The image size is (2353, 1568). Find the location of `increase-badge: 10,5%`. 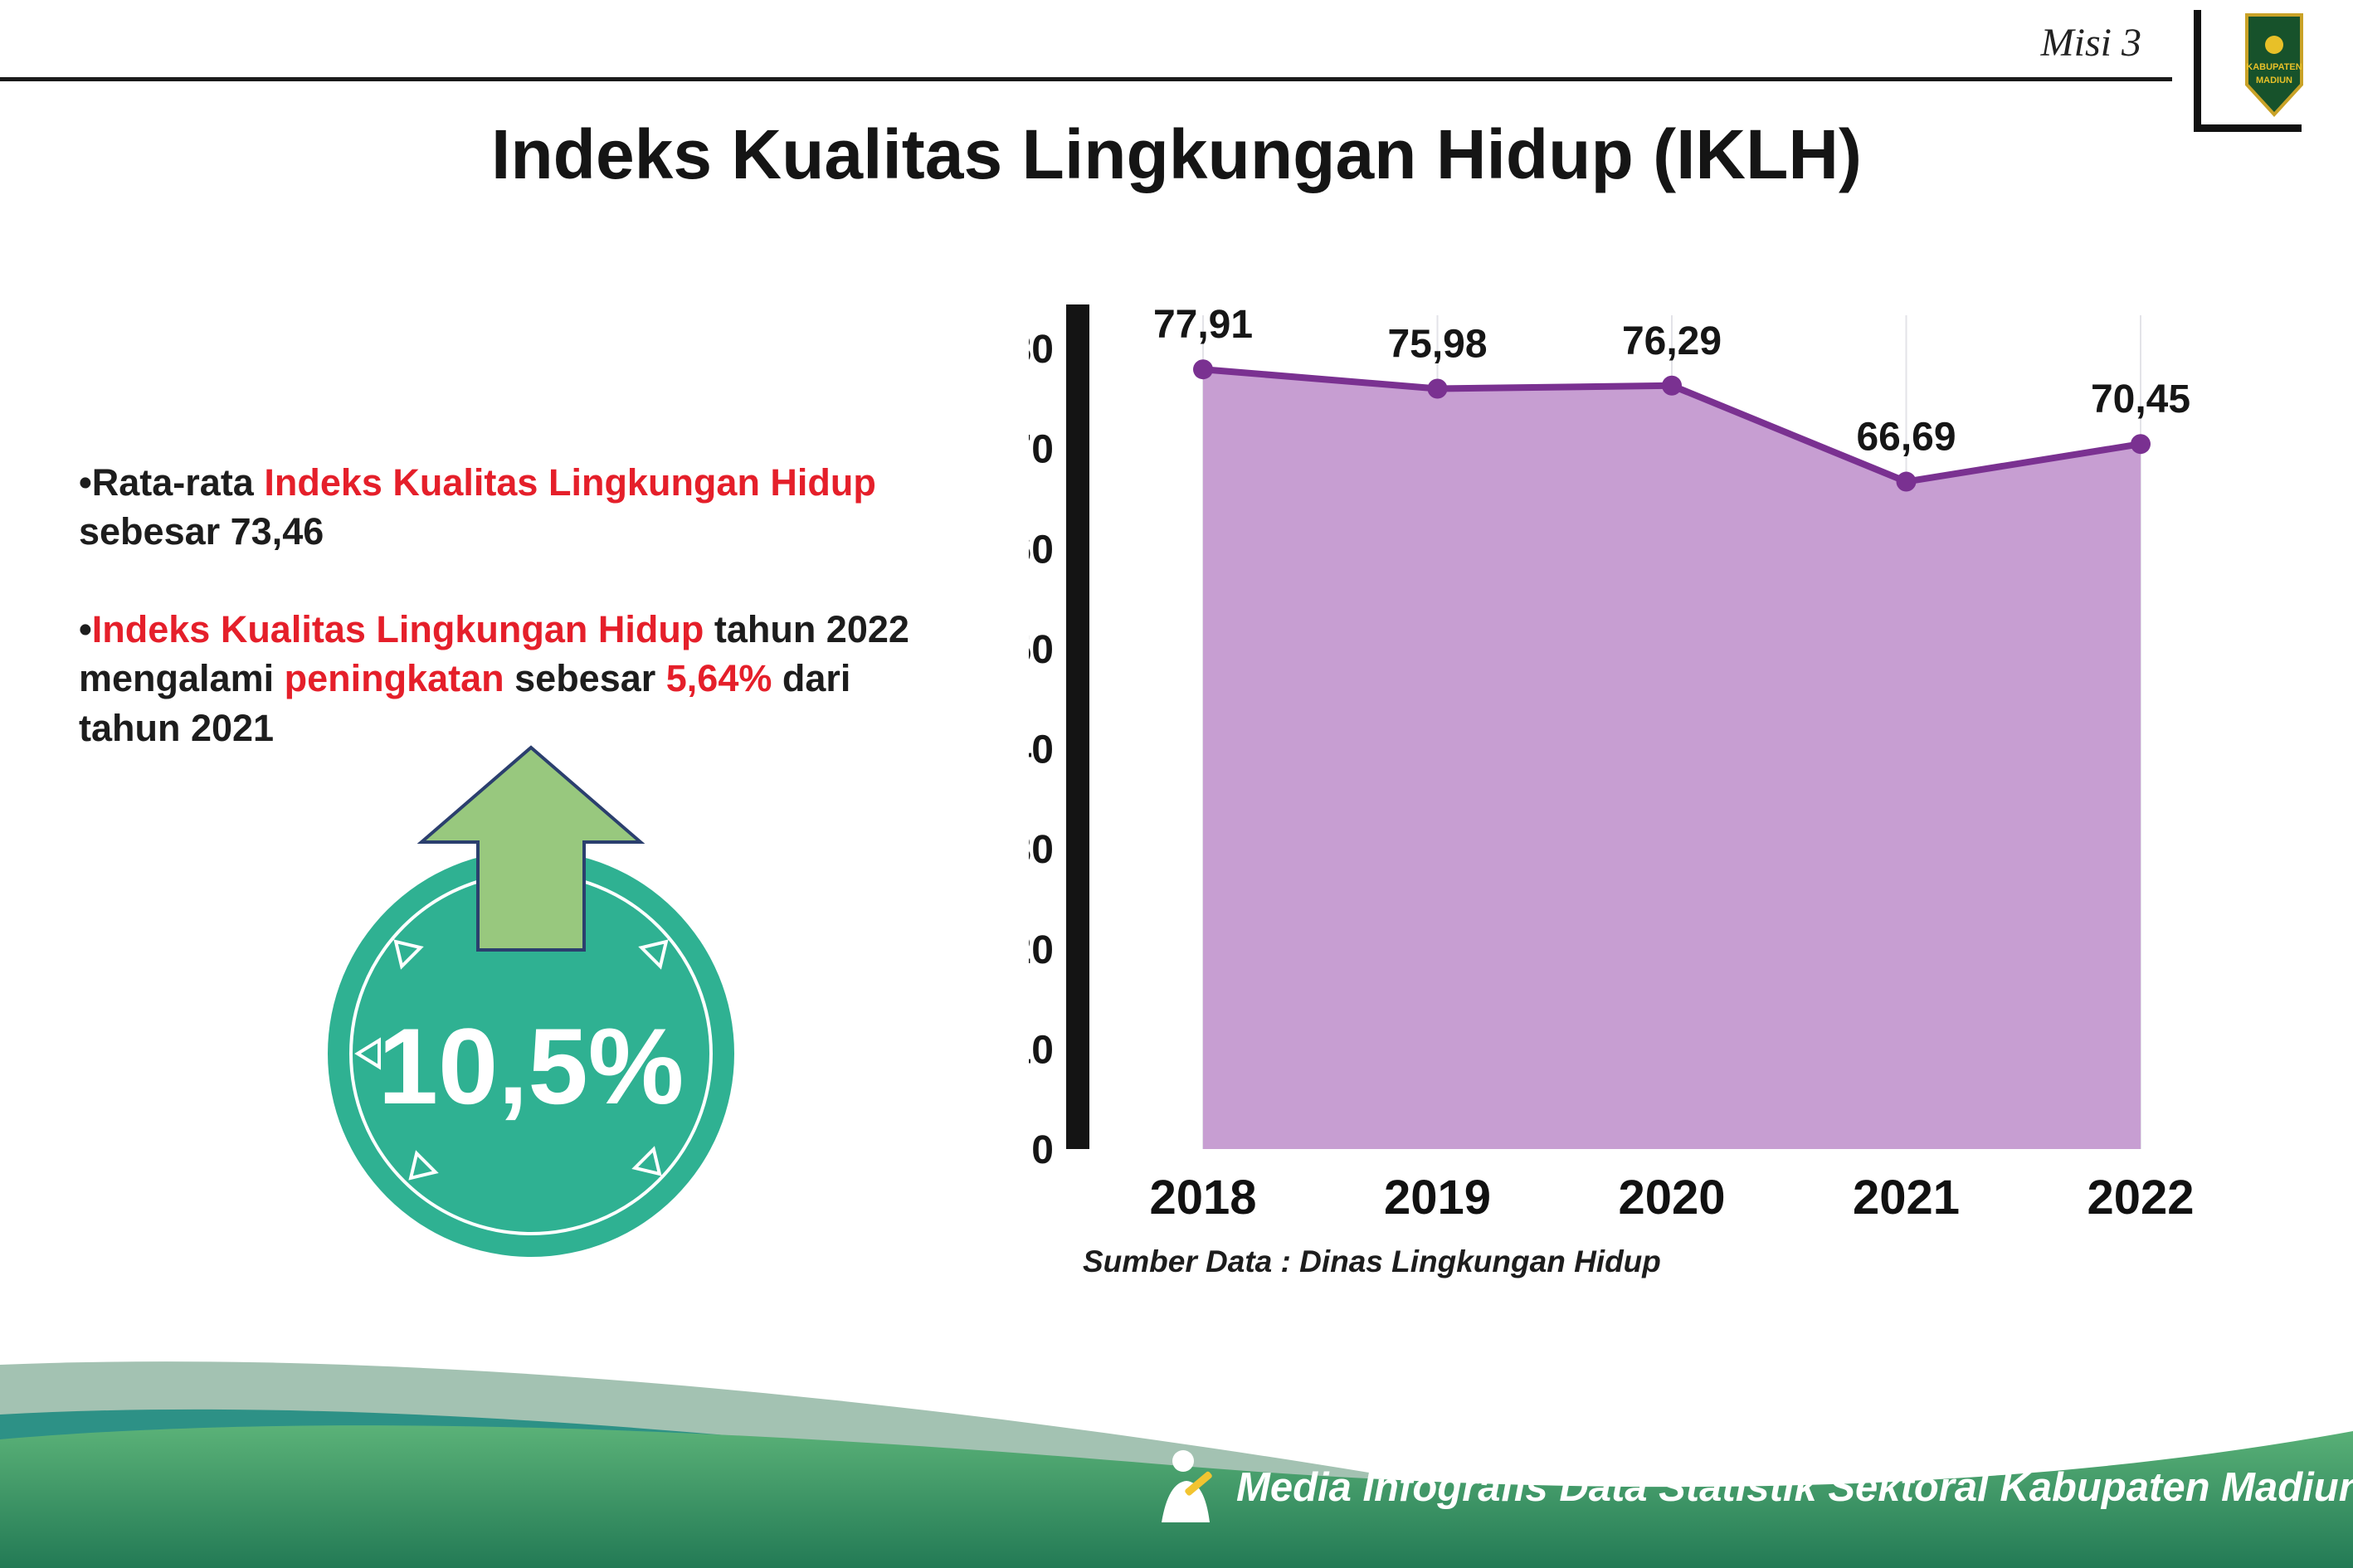

increase-badge: 10,5% is located at coordinates (531, 1053).